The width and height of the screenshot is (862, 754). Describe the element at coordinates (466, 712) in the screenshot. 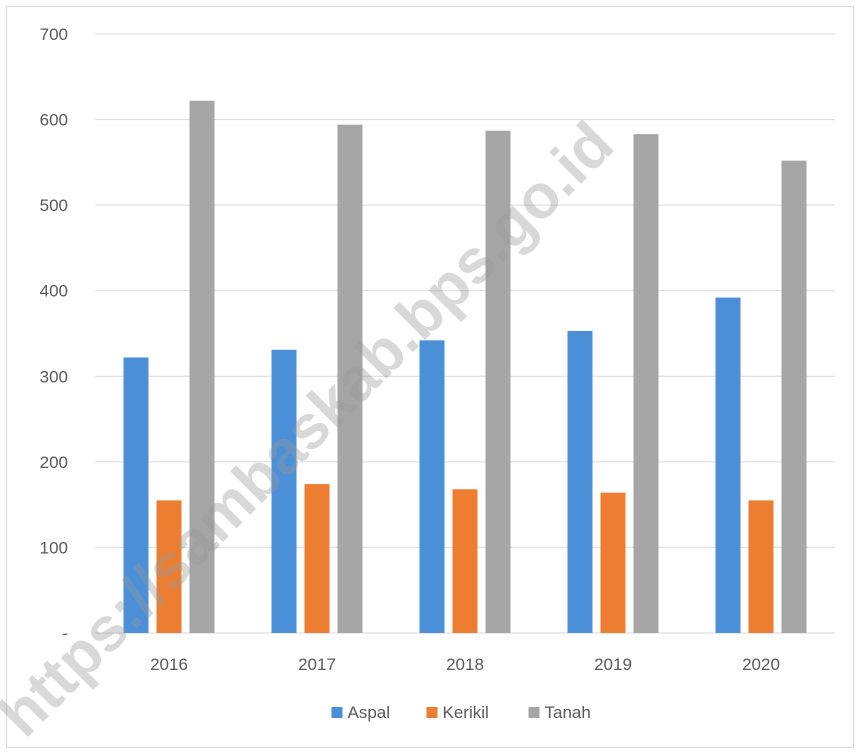

I see `legend-label-kerikil: Kerikil` at that location.